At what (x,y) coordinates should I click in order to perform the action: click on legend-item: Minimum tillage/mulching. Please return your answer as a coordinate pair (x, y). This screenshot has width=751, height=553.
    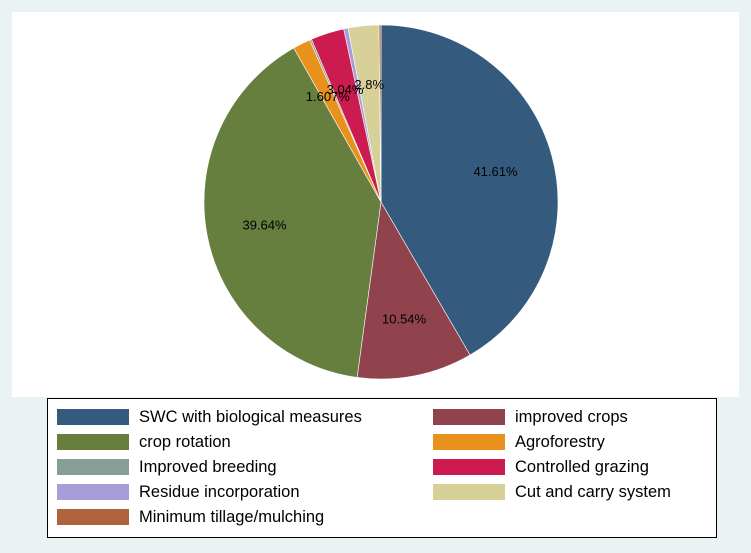
    Looking at the image, I should click on (190, 517).